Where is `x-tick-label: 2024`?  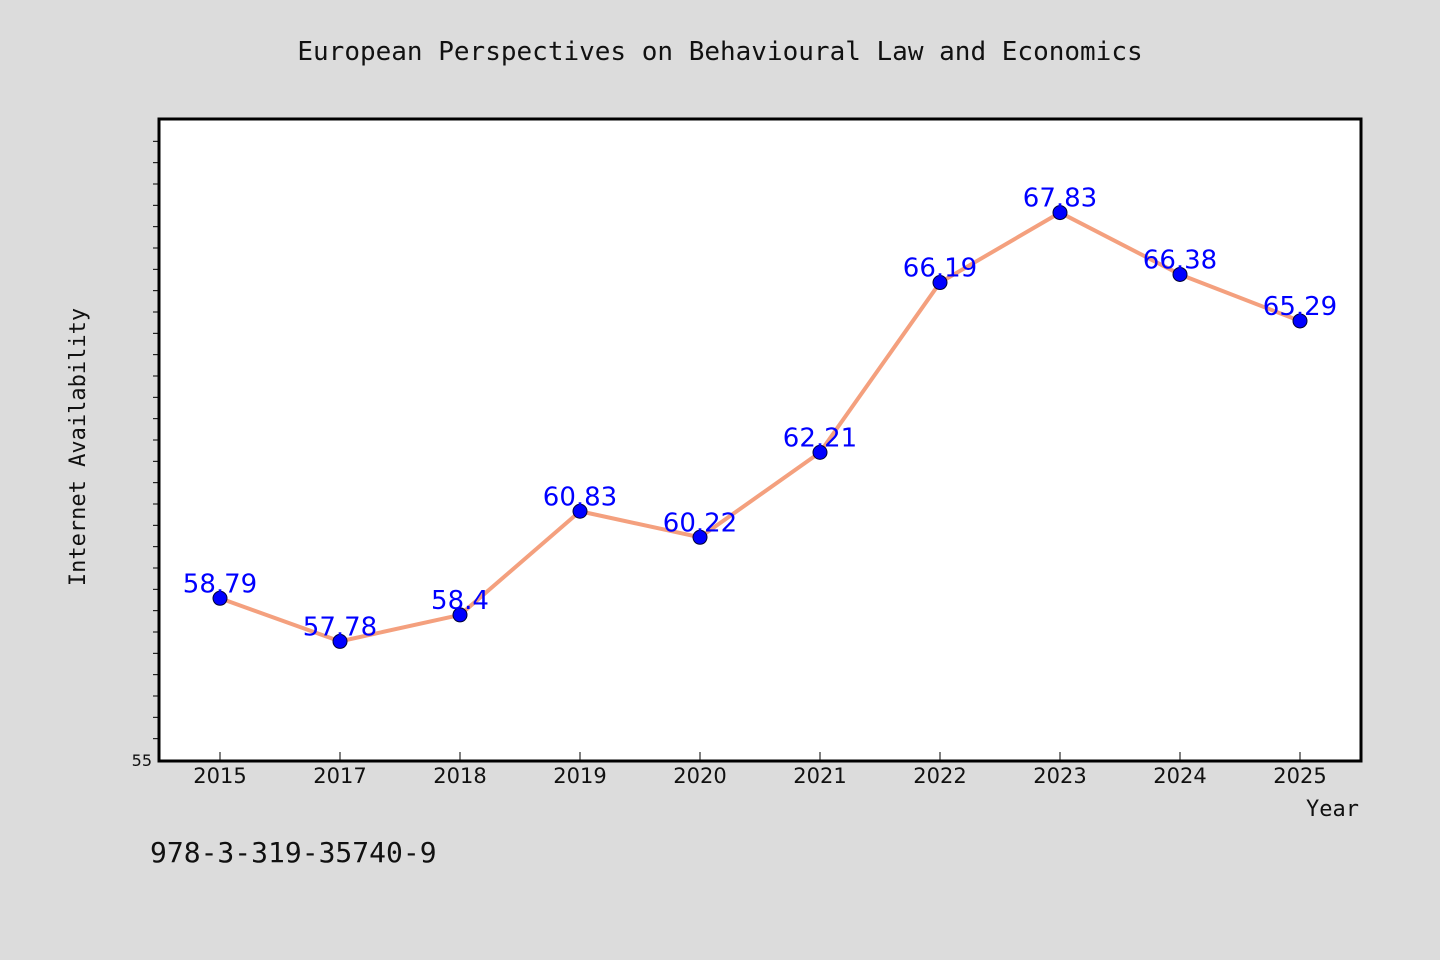
x-tick-label: 2024 is located at coordinates (1179, 776).